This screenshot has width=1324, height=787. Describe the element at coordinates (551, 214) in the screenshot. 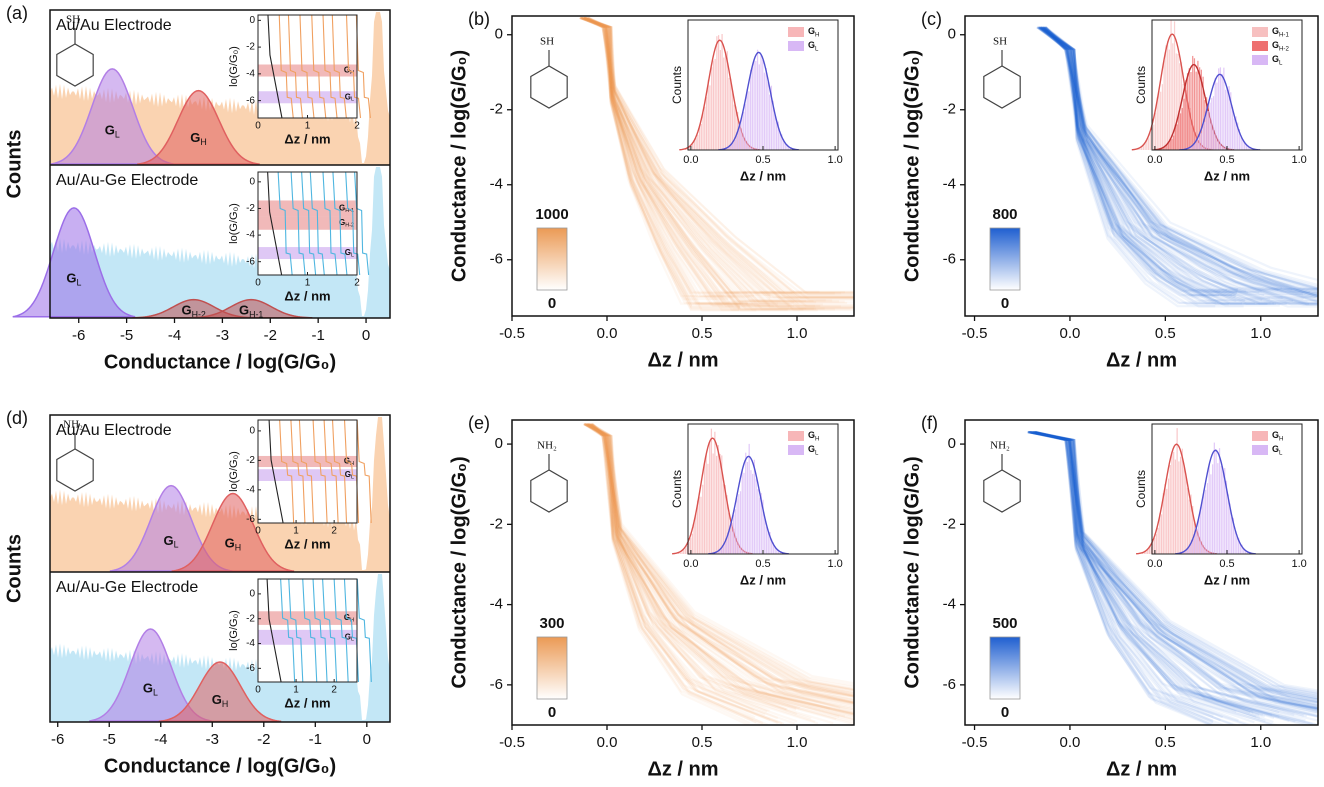

I see `colorbar-max: 1000` at that location.